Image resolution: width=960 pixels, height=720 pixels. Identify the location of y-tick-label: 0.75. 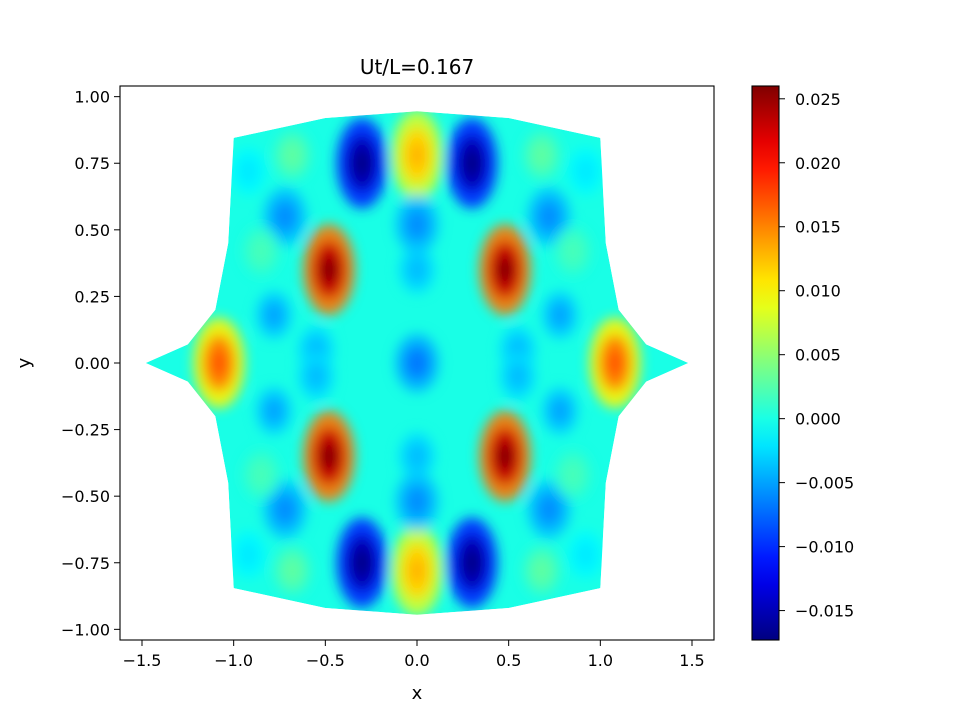
(92, 163).